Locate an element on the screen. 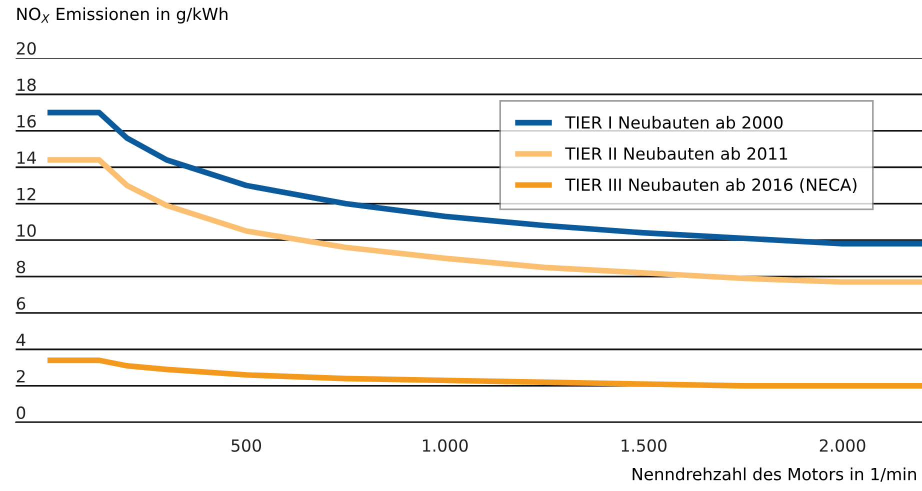  y-tick-label: 0 is located at coordinates (21, 413).